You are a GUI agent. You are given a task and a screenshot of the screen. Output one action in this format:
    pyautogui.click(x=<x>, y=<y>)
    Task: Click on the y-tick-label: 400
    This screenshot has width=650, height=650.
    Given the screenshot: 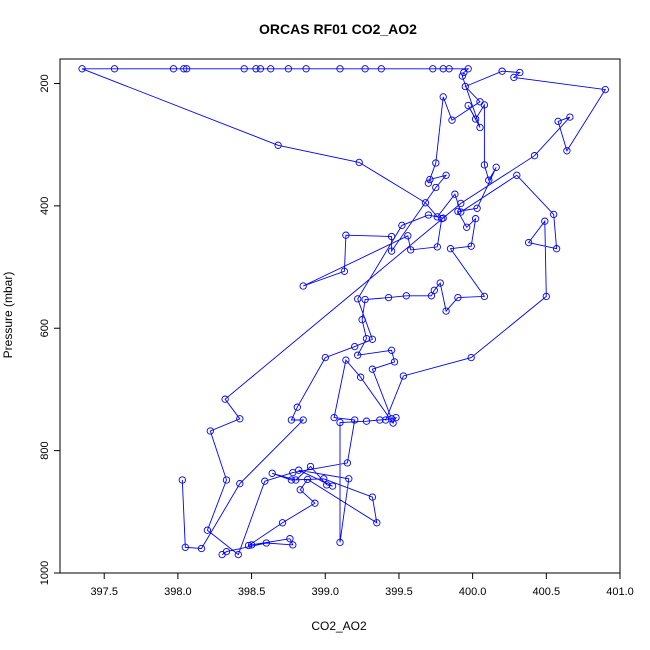 What is the action you would take?
    pyautogui.click(x=45, y=206)
    